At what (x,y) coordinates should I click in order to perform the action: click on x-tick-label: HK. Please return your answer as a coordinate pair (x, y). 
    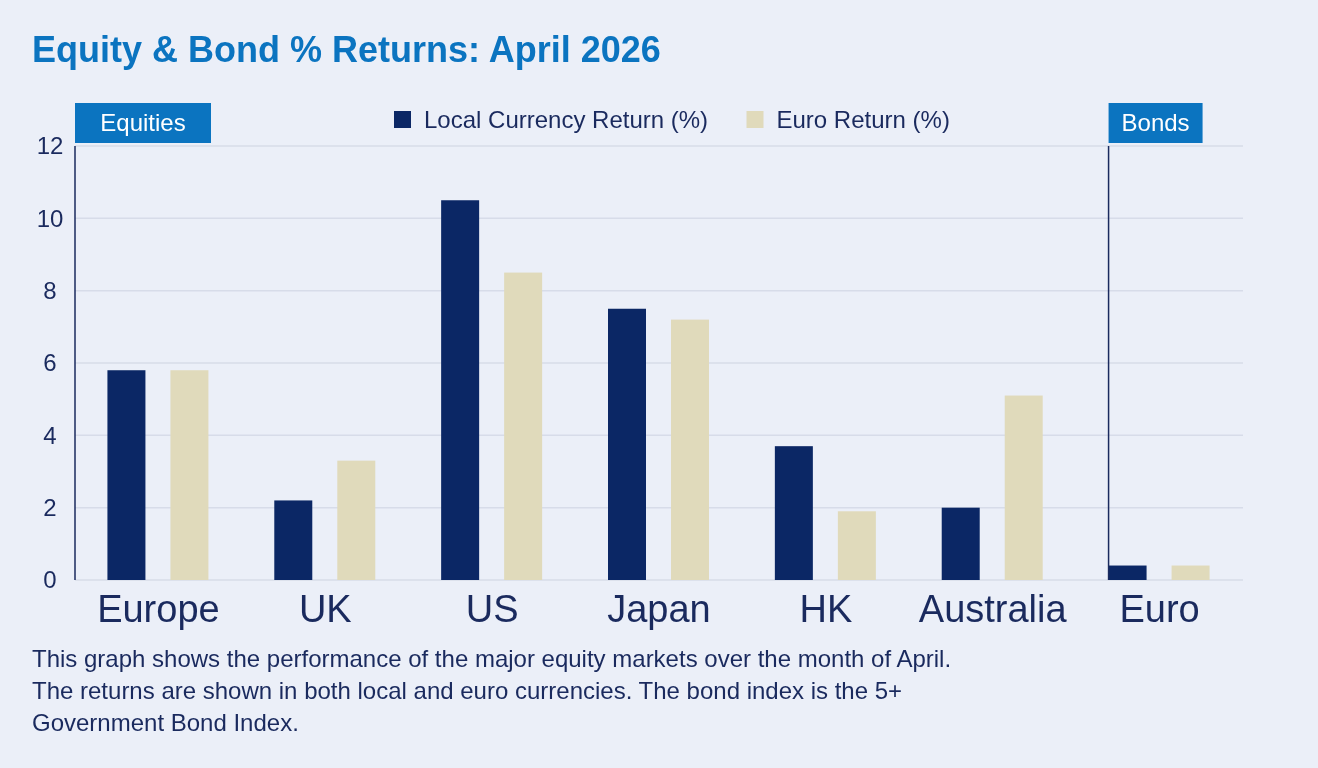
    Looking at the image, I should click on (826, 609).